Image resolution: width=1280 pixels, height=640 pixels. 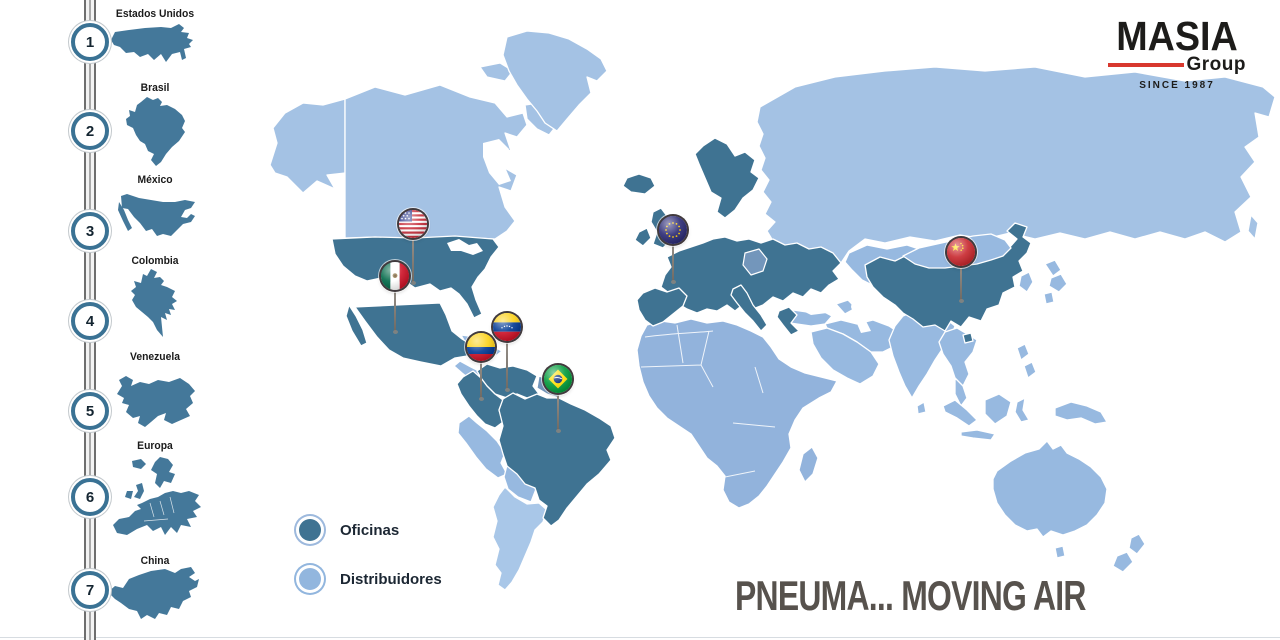 I want to click on usa-flag-icon, so click(x=413, y=224).